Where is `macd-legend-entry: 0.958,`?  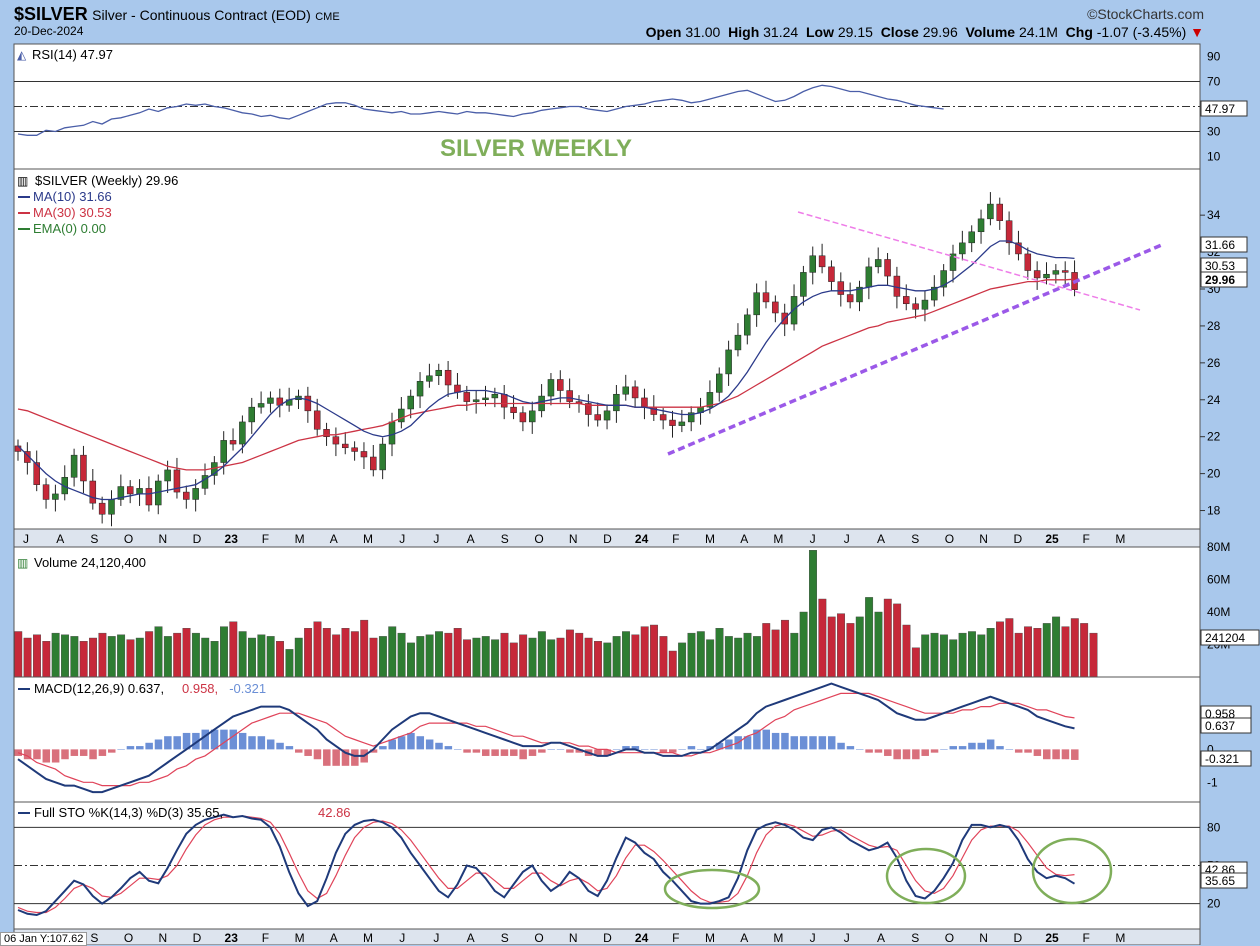
macd-legend-entry: 0.958, is located at coordinates (200, 688).